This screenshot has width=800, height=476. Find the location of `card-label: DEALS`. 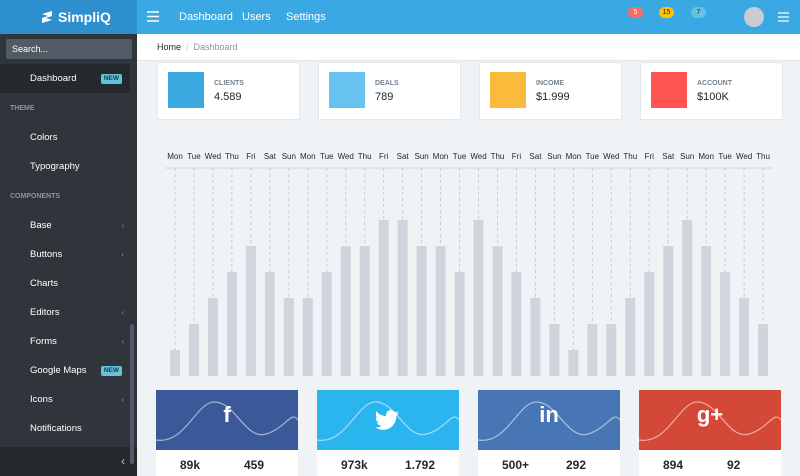

card-label: DEALS is located at coordinates (387, 83).